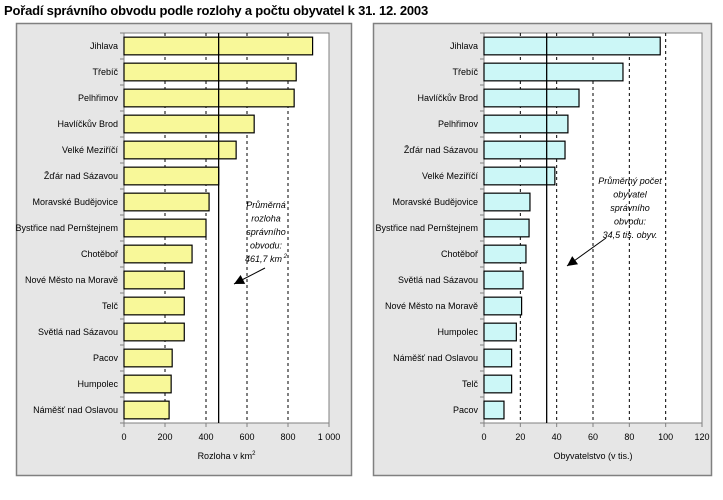 This screenshot has width=723, height=500. I want to click on x-tick-label: 800, so click(287, 437).